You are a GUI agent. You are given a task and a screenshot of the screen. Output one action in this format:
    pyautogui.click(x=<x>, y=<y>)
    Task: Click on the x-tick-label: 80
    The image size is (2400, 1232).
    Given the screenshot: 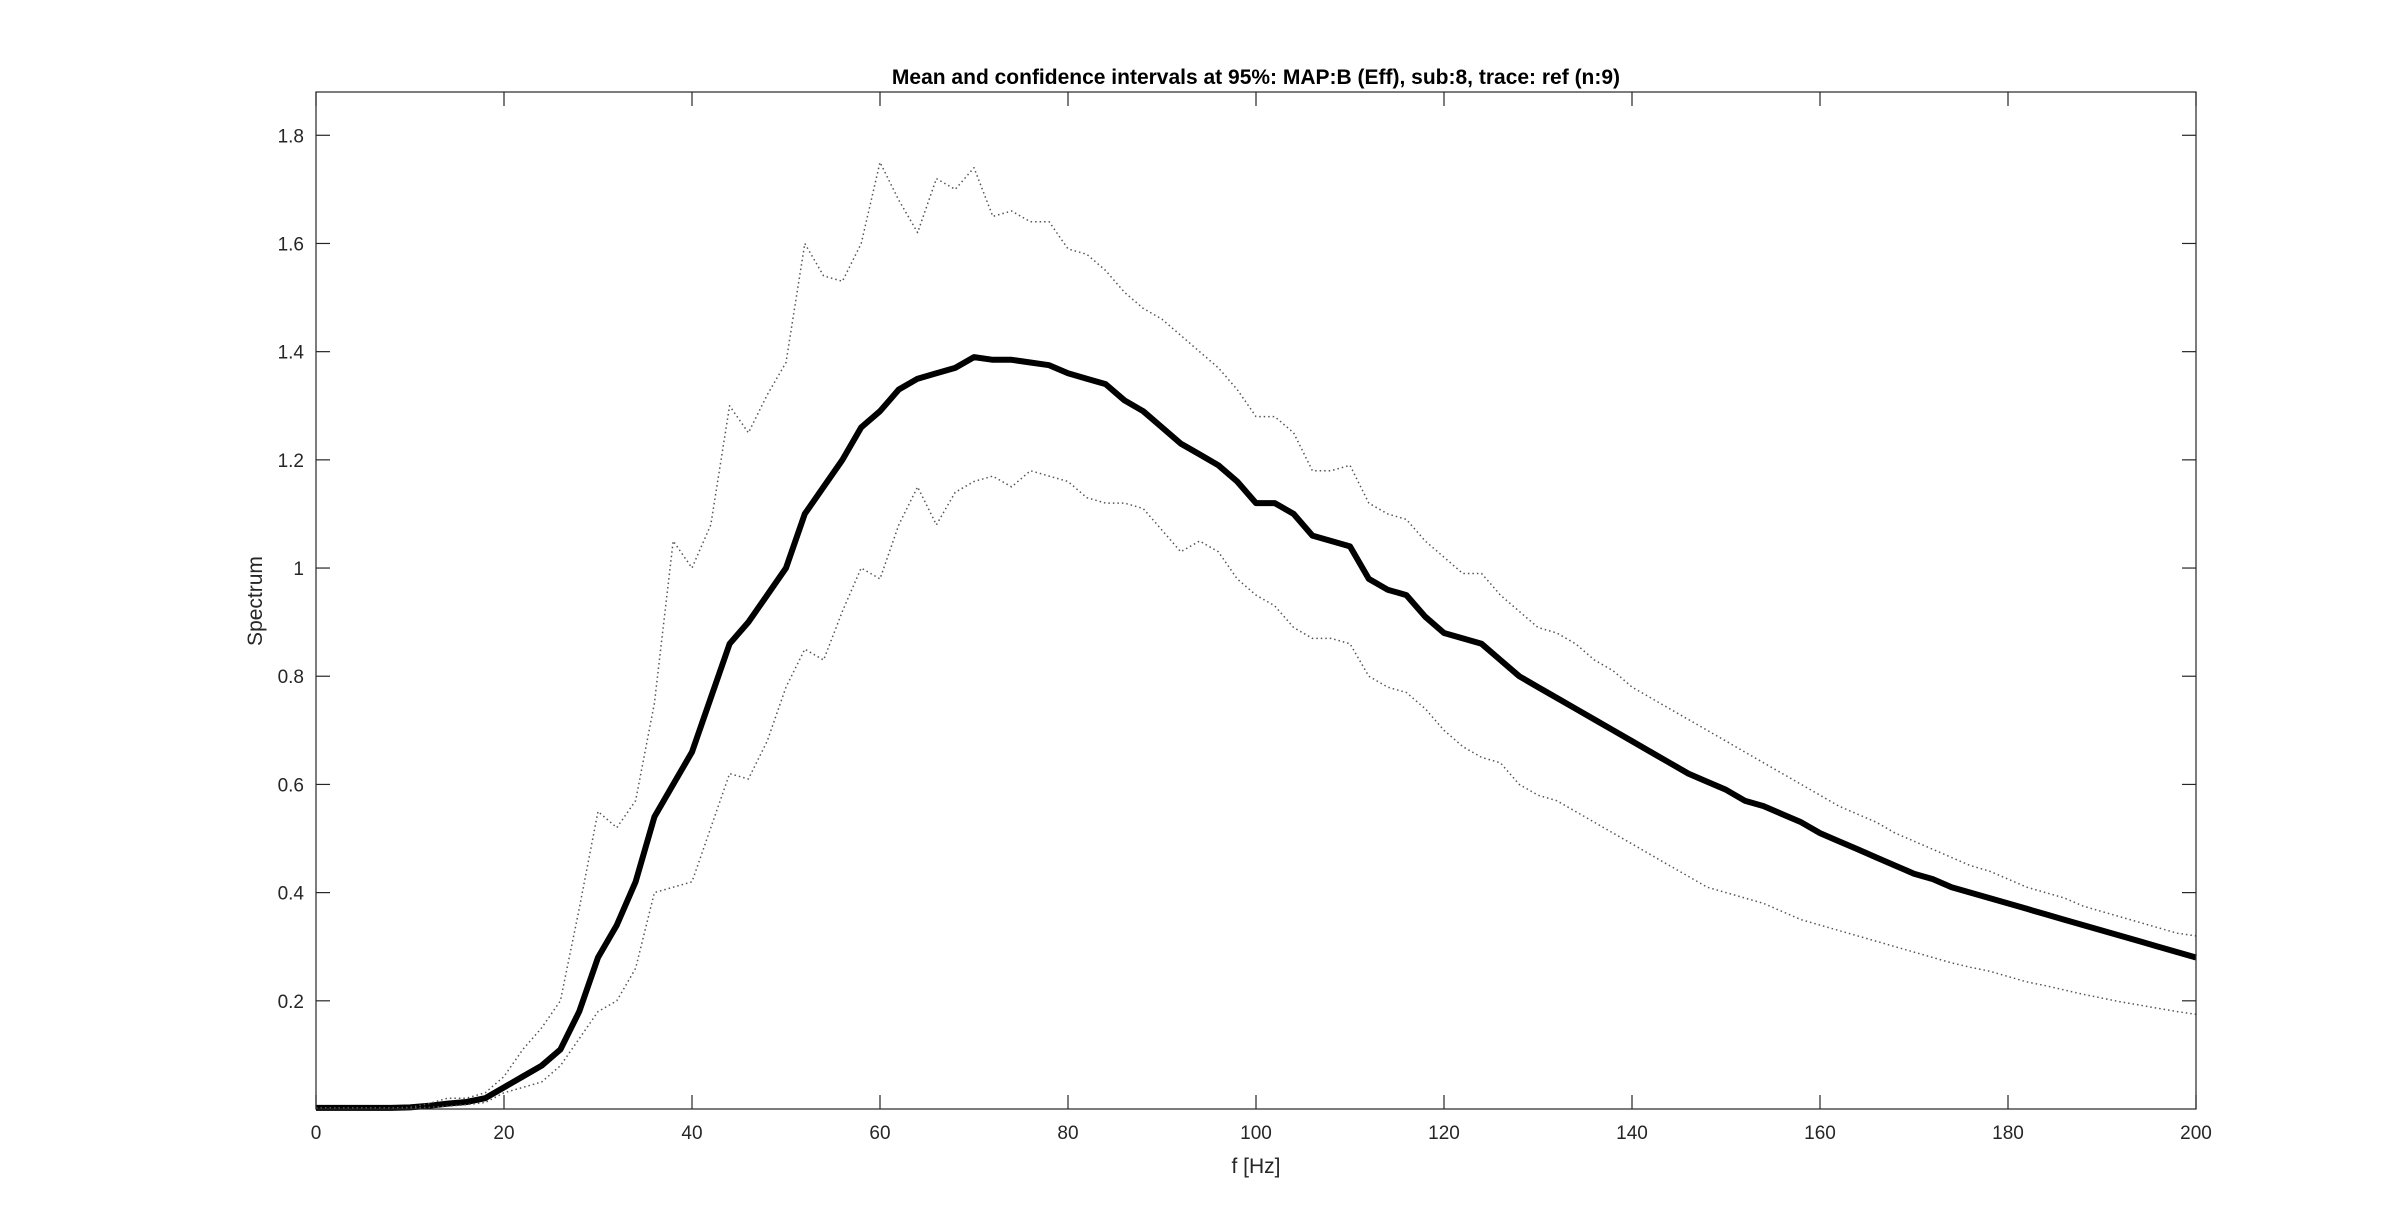 What is the action you would take?
    pyautogui.click(x=1067, y=1133)
    